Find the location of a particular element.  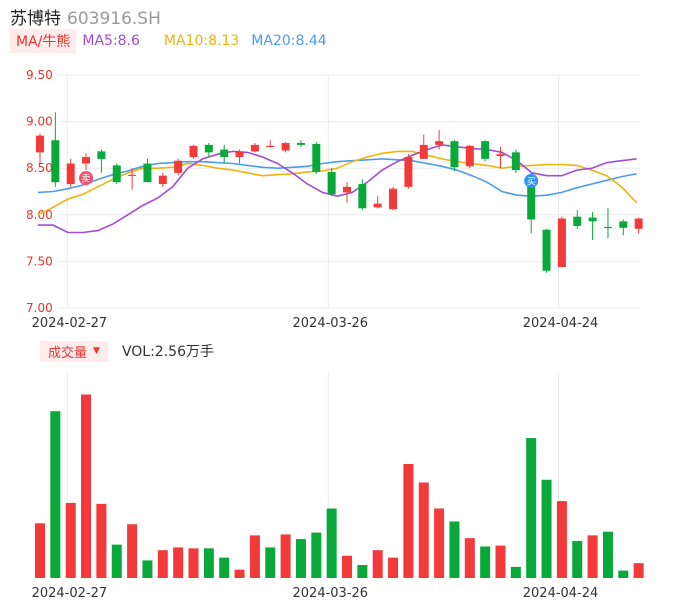

ma5-line is located at coordinates (337, 189).